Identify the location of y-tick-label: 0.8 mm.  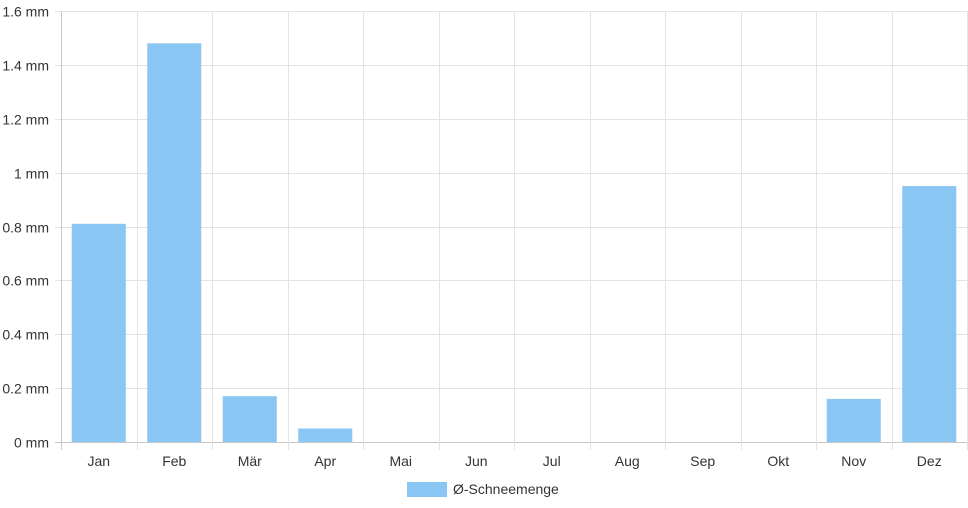
(25, 228).